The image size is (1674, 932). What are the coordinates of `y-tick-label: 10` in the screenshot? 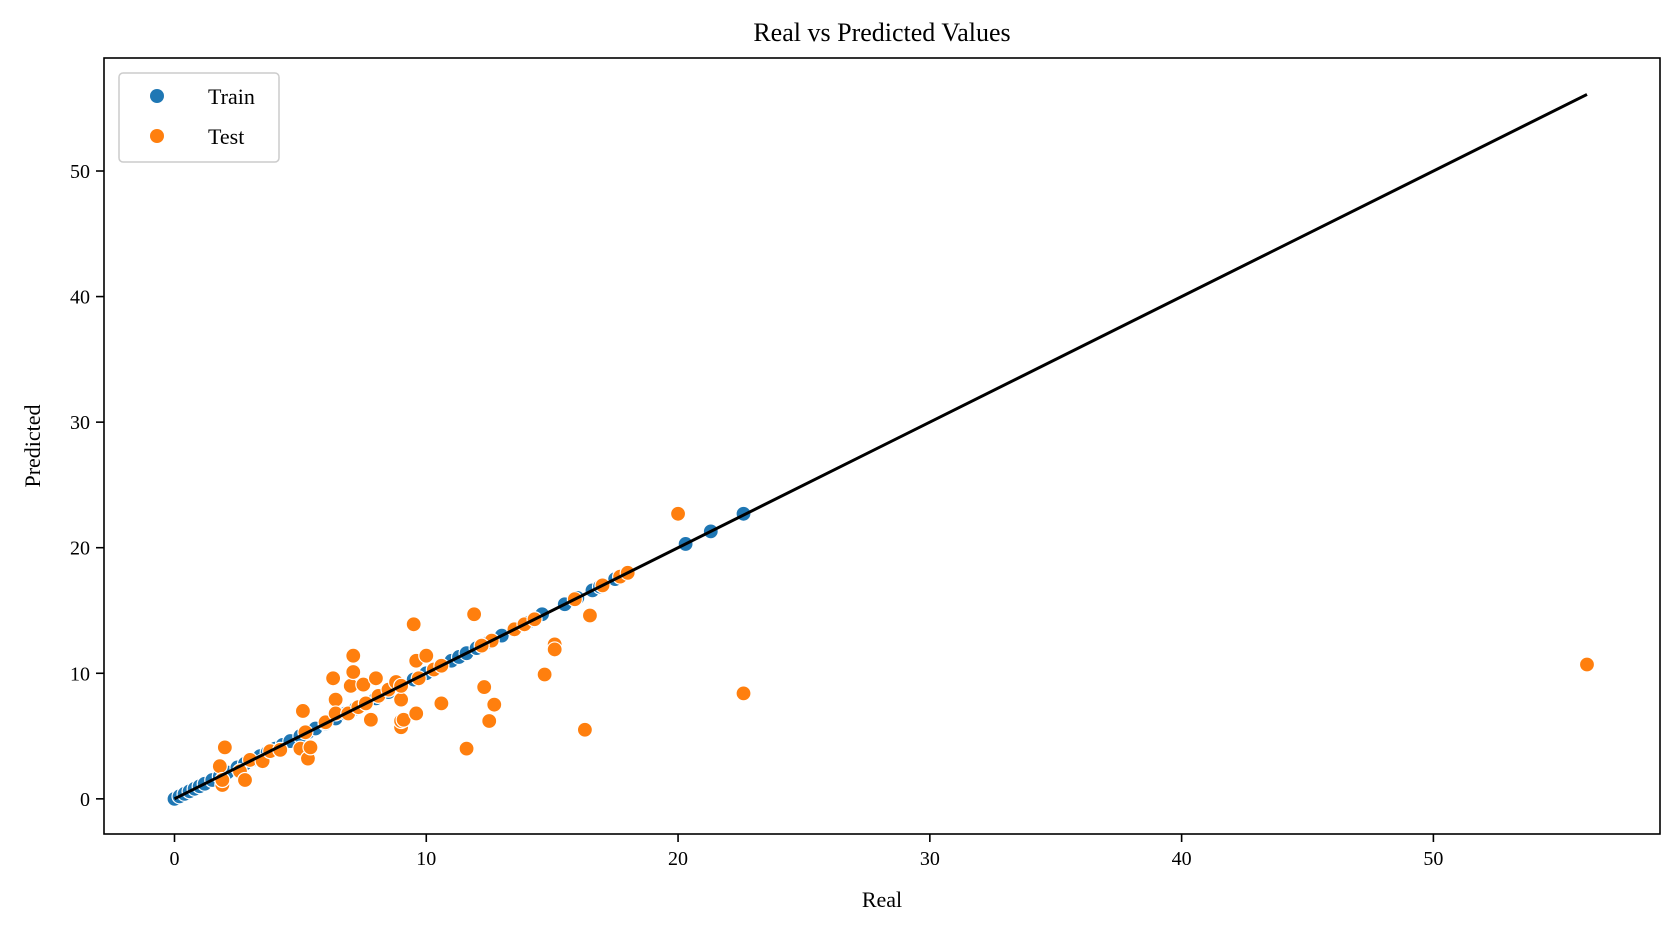 It's located at (80, 674).